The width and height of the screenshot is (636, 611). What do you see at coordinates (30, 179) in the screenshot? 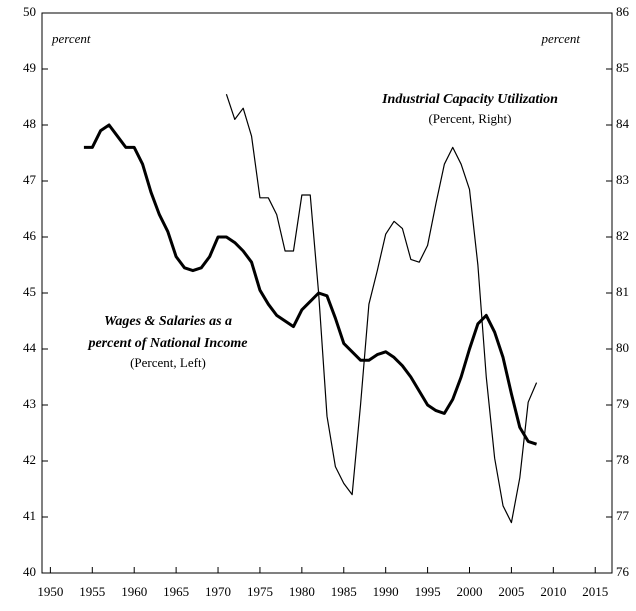
I see `y-tick-label: 47` at bounding box center [30, 179].